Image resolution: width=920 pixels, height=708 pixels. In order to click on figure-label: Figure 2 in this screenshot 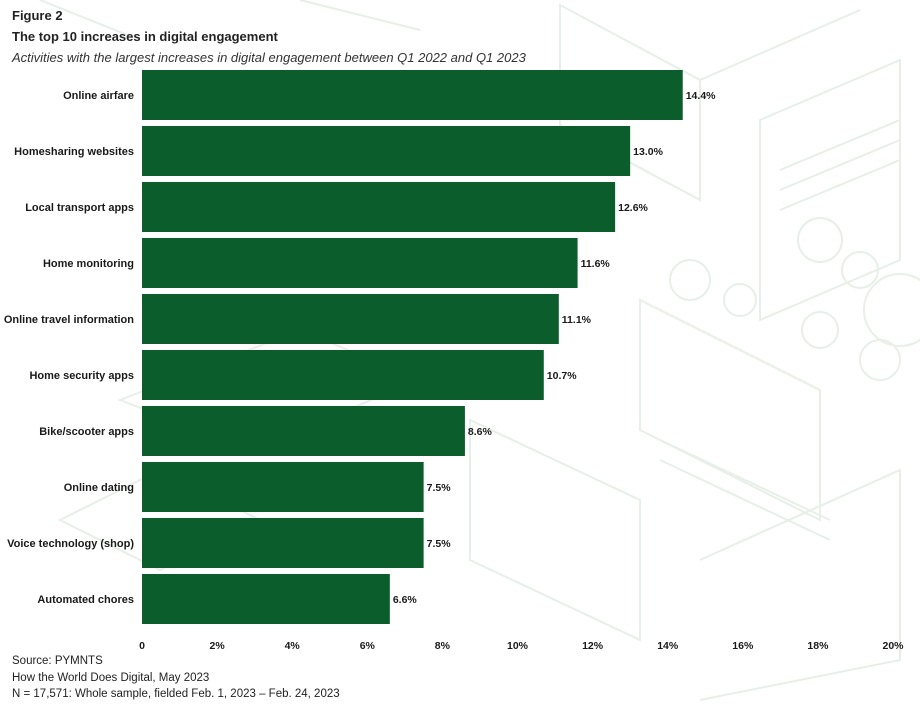, I will do `click(37, 15)`.